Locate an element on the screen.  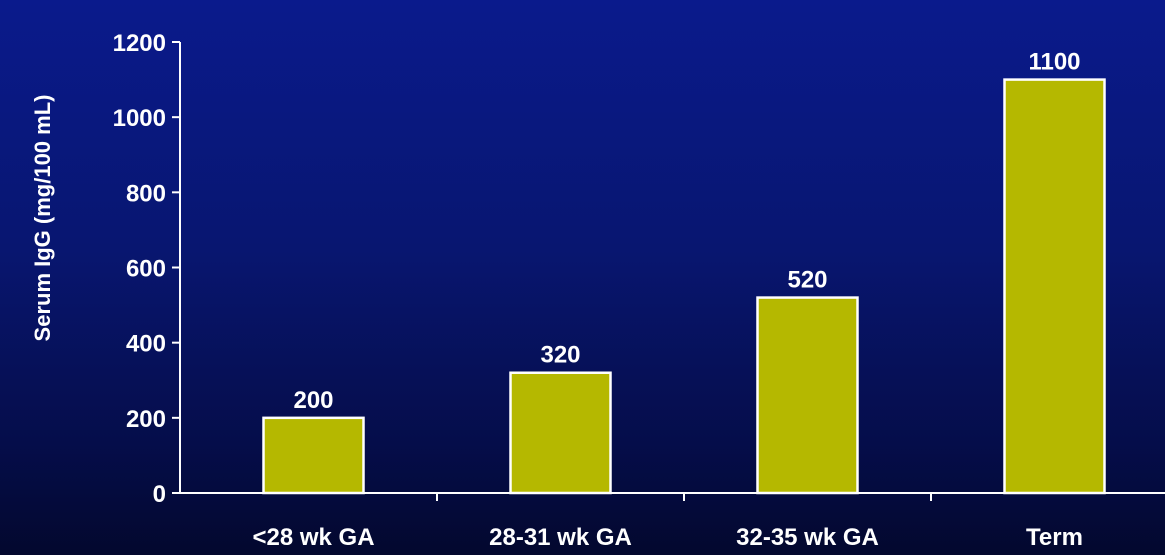
y-tick-label: 1200 is located at coordinates (139, 43).